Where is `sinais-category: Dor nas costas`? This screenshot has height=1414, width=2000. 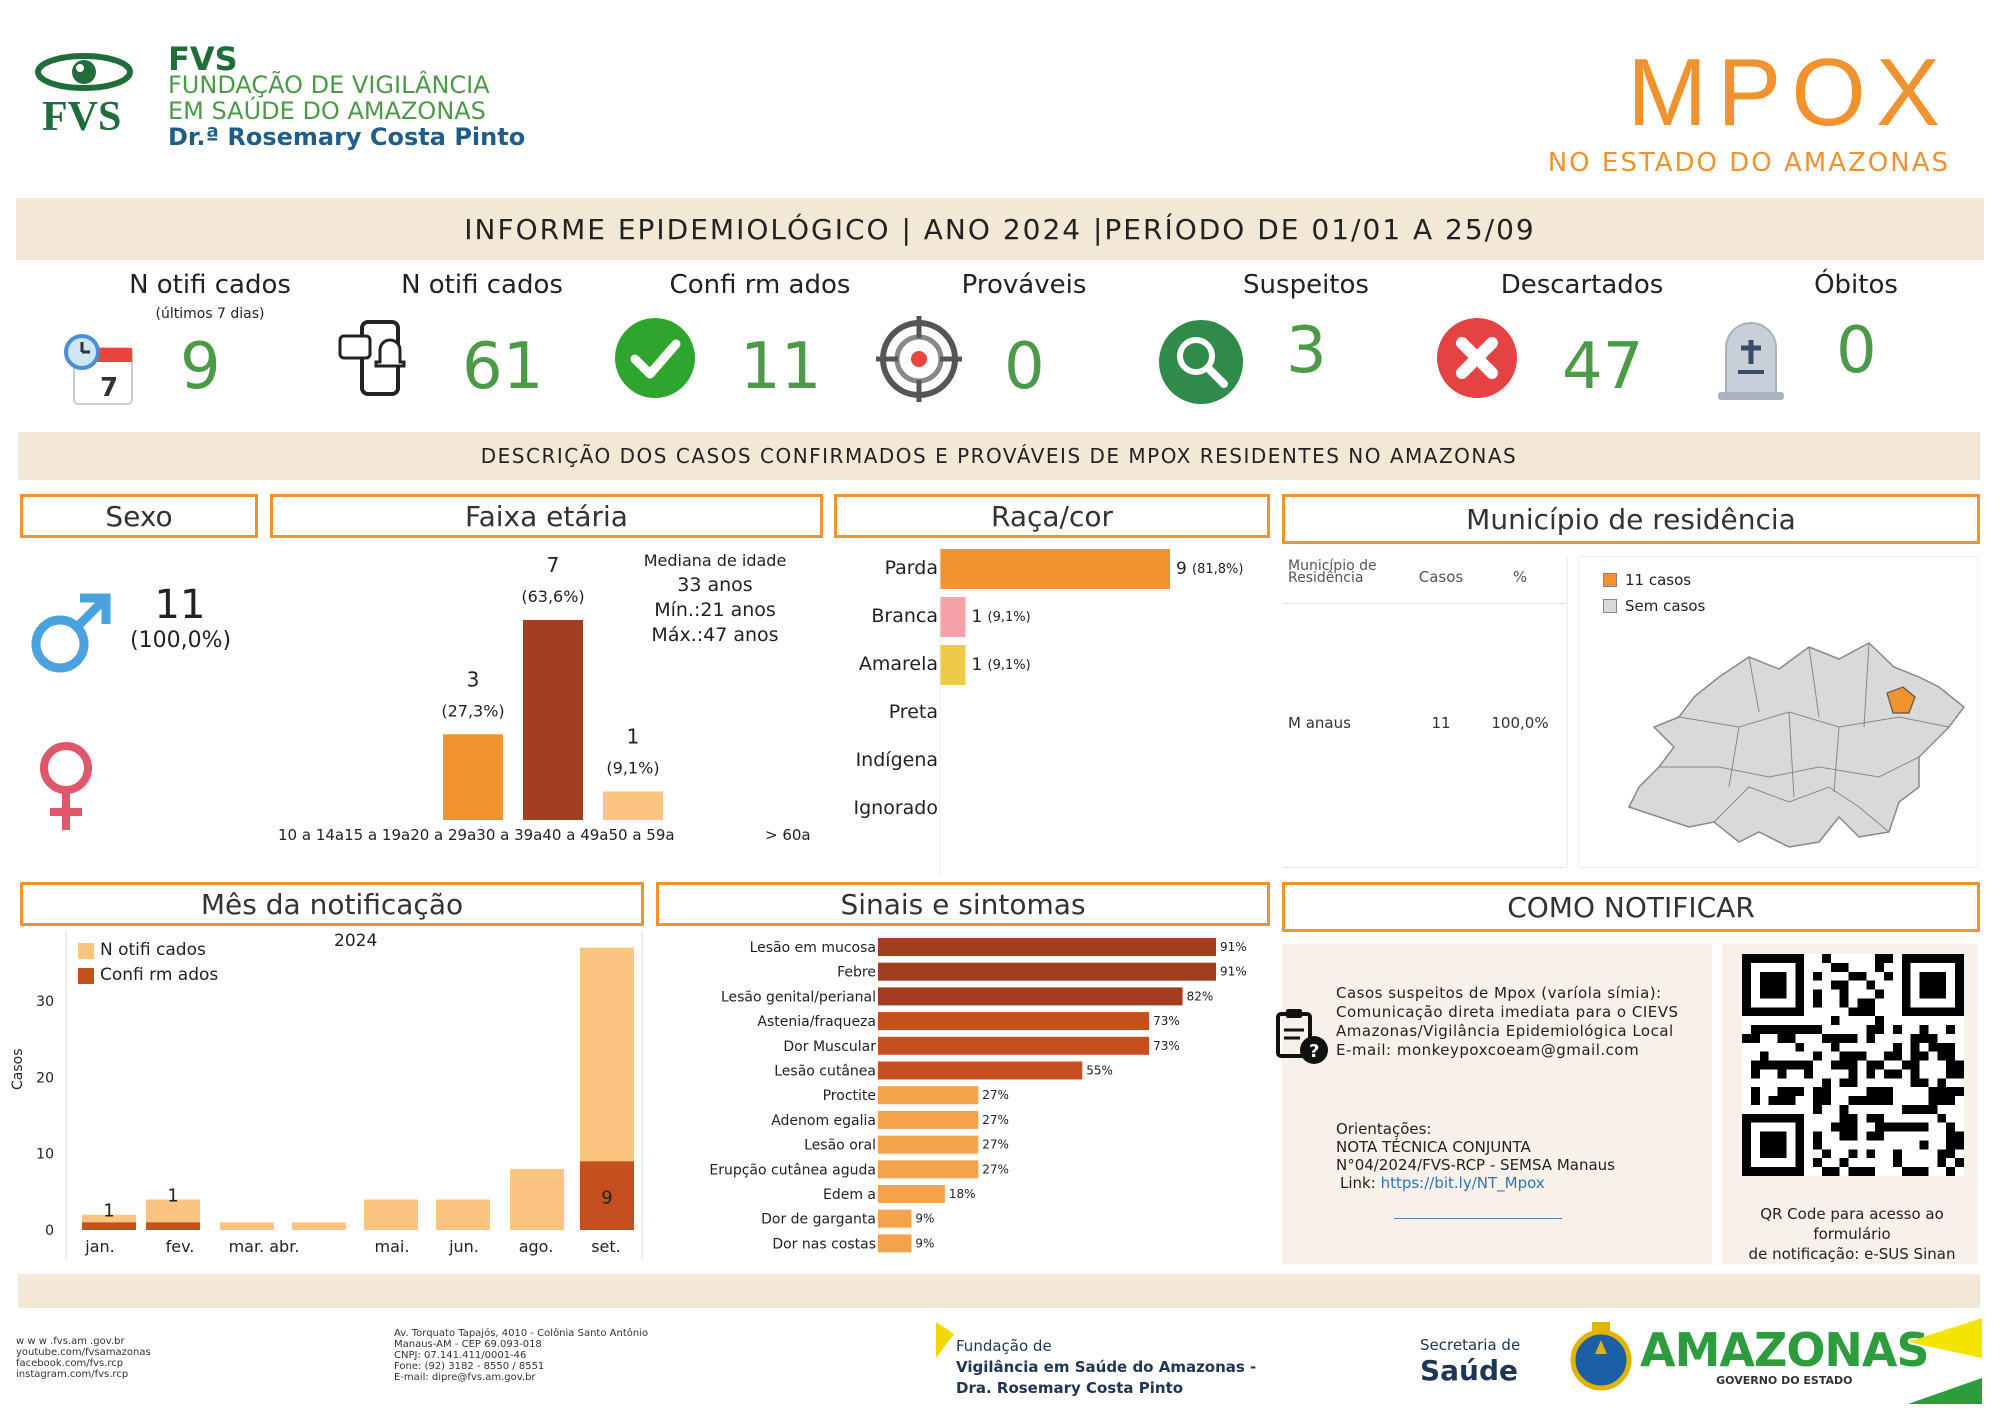
sinais-category: Dor nas costas is located at coordinates (824, 1244).